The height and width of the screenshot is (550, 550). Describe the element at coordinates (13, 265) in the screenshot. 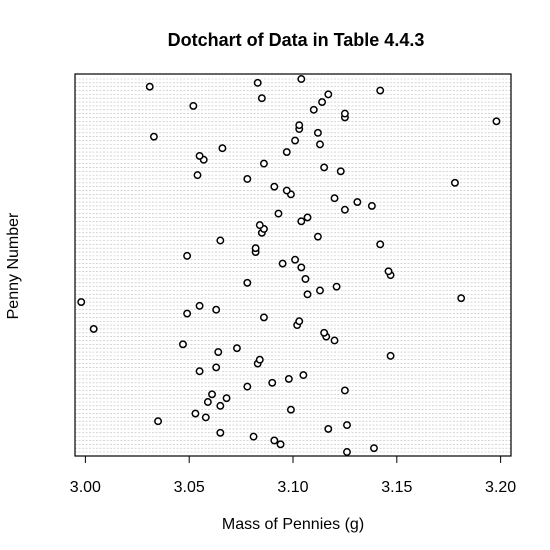

I see `y-axis-label: Penny Number` at that location.